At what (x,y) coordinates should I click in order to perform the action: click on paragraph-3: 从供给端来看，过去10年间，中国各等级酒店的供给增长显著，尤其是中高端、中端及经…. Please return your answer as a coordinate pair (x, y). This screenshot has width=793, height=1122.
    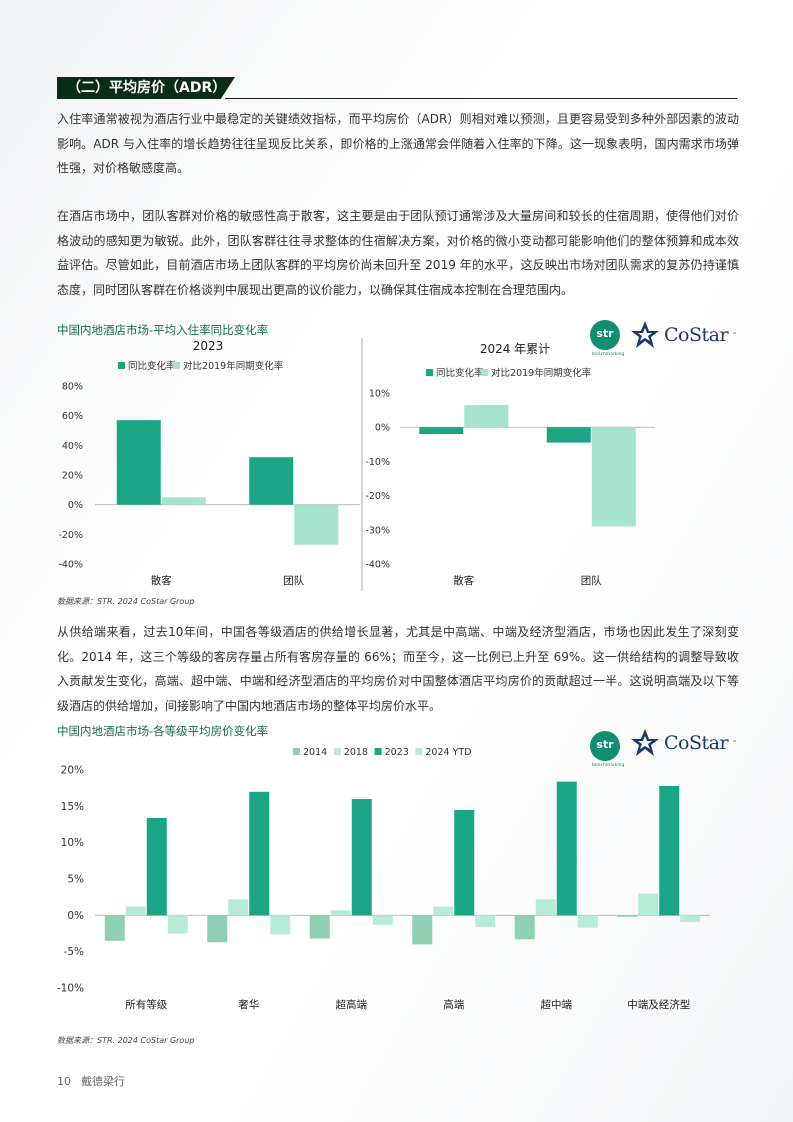
    Looking at the image, I should click on (398, 669).